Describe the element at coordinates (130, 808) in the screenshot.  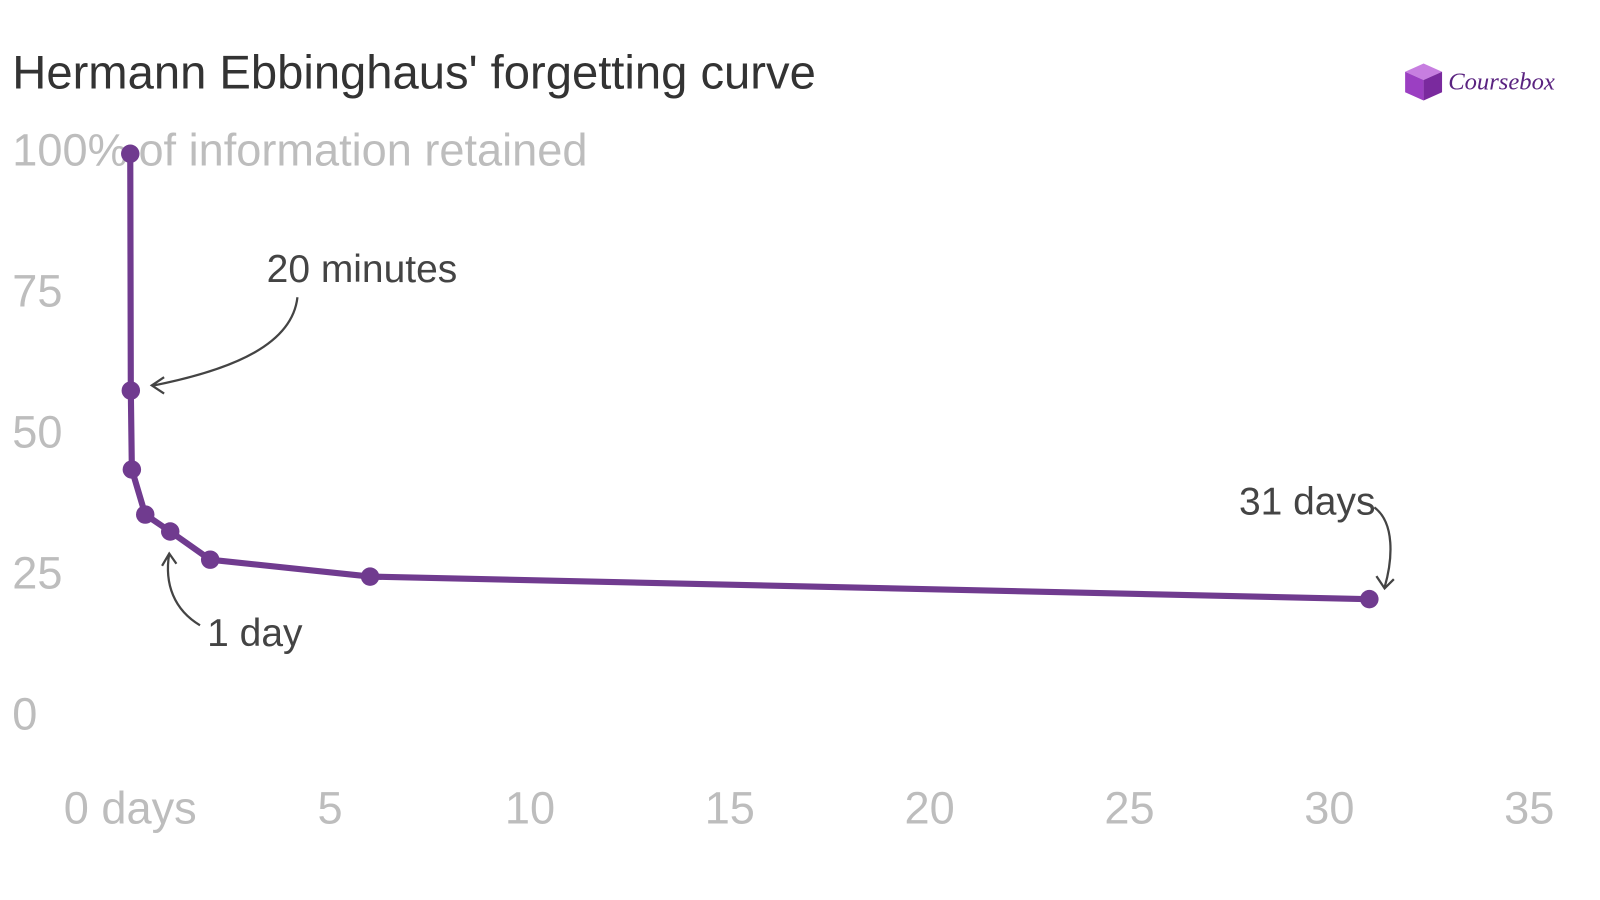
I see `x-tick-label: 0 days` at that location.